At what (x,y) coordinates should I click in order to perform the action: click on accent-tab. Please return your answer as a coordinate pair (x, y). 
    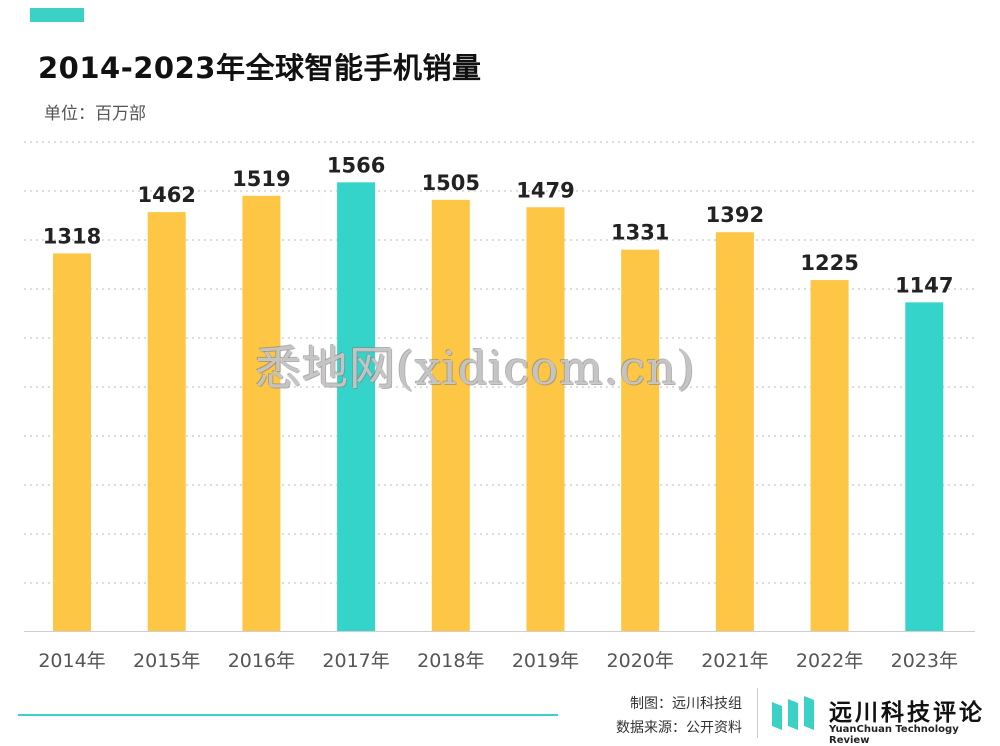
    Looking at the image, I should click on (57, 15).